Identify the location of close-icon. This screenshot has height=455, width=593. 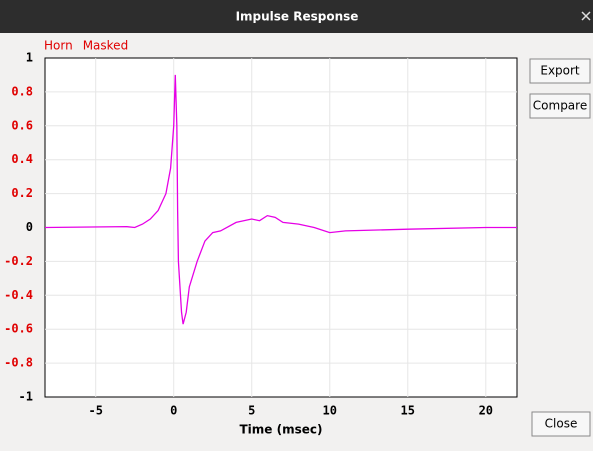
(586, 16).